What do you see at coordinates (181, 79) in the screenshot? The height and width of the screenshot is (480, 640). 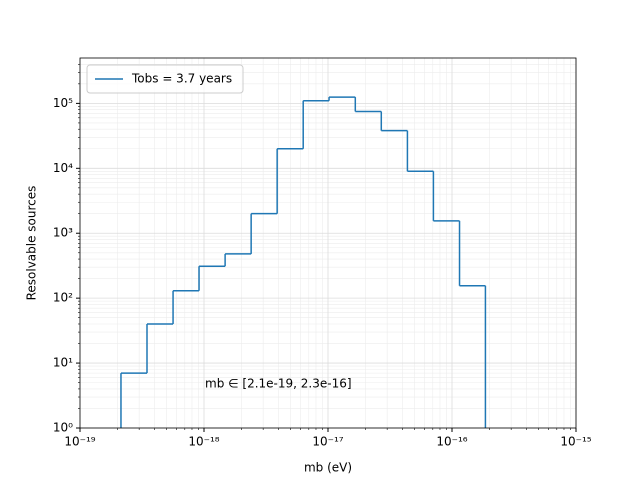 I see `legend-label: Tobs = 3.7 years` at bounding box center [181, 79].